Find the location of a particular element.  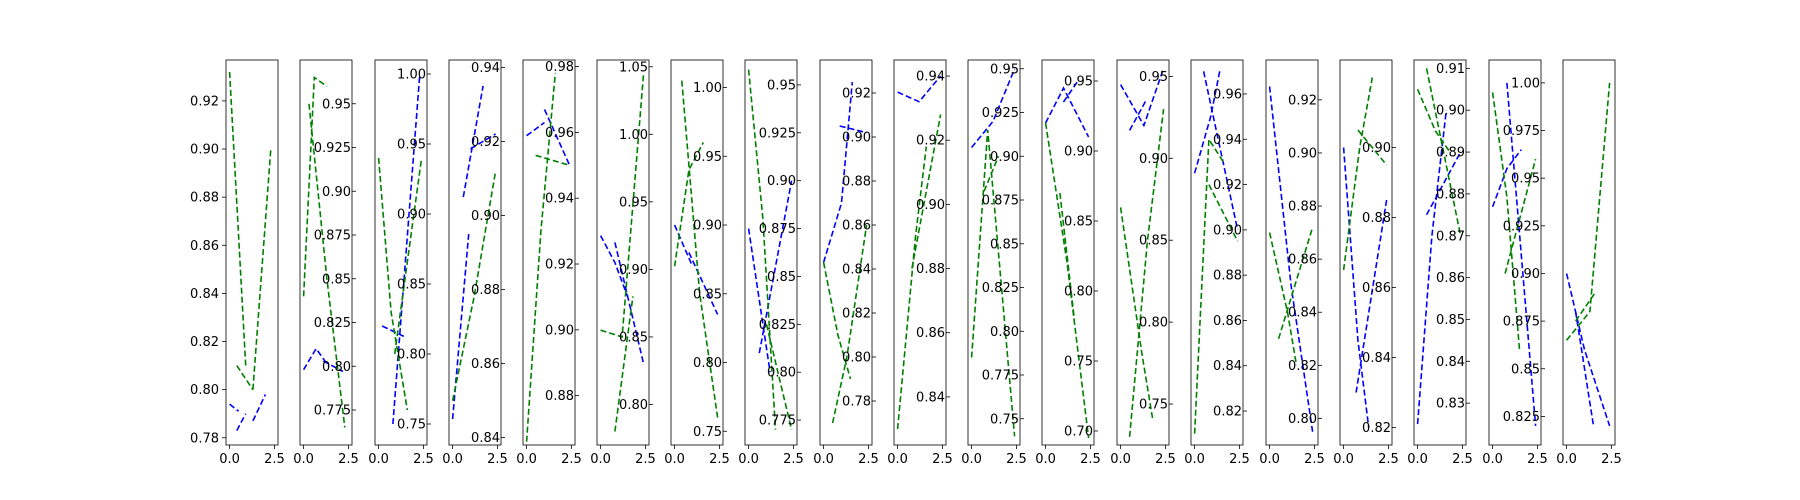

y-tick-label: 0.82 is located at coordinates (204, 342).